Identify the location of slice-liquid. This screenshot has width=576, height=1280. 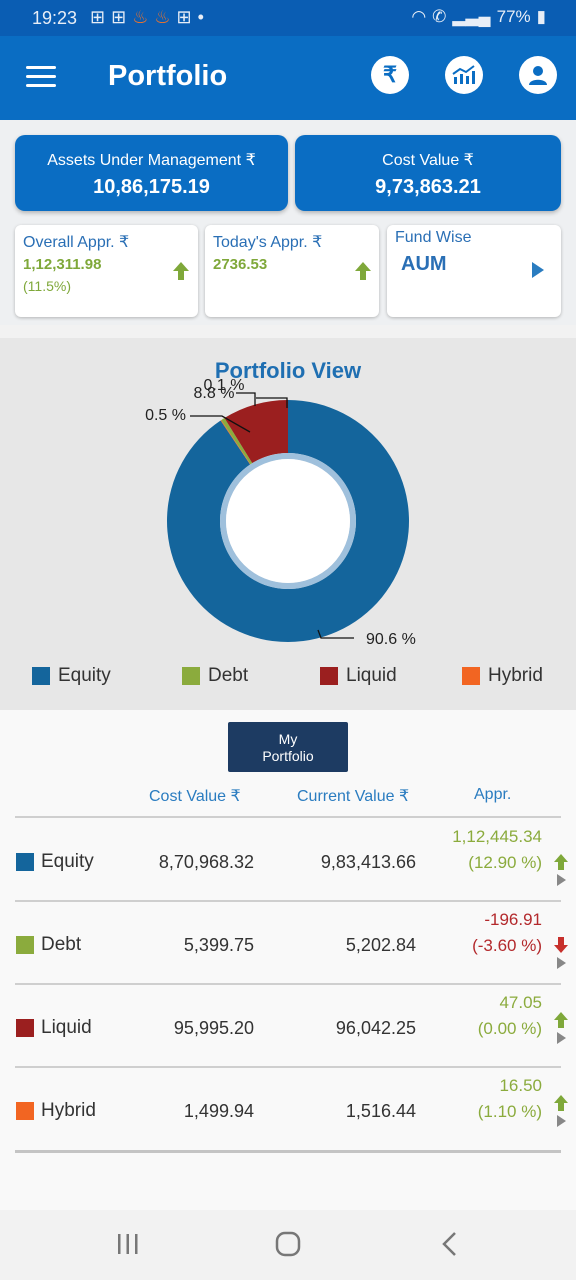
(256, 432).